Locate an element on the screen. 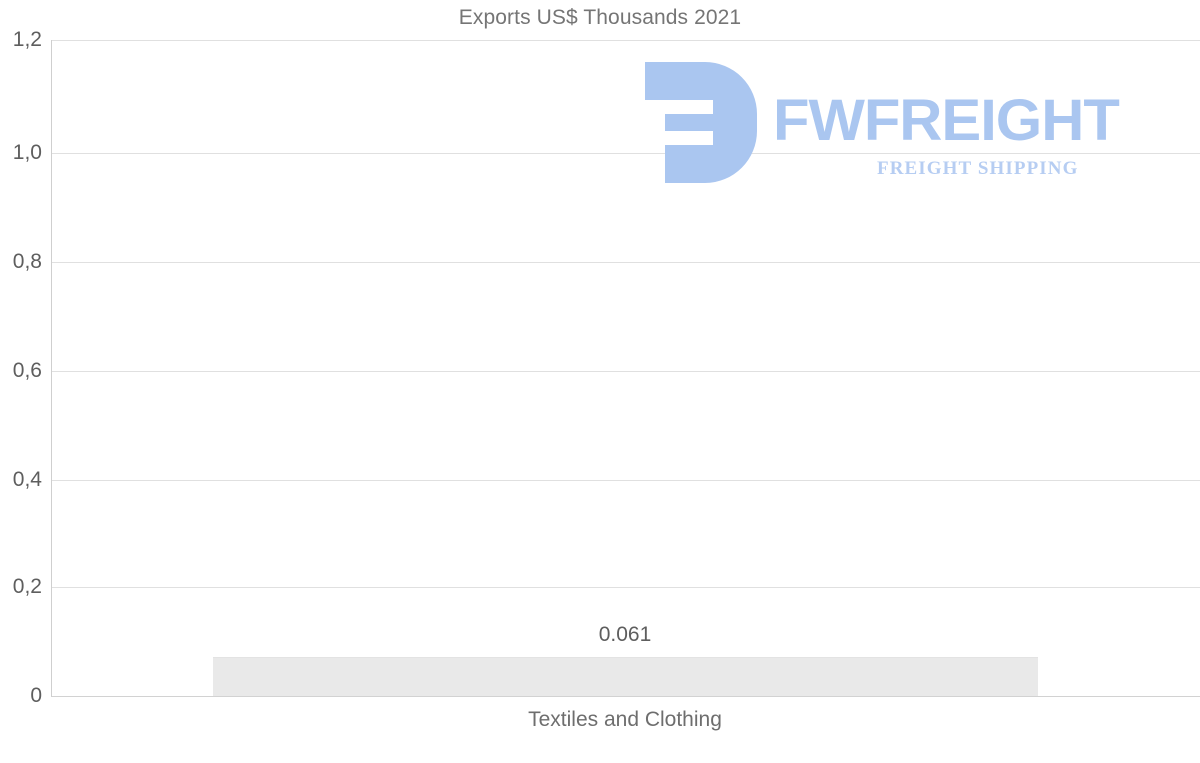  y-tick-label-1-2: 1,2 is located at coordinates (27, 39).